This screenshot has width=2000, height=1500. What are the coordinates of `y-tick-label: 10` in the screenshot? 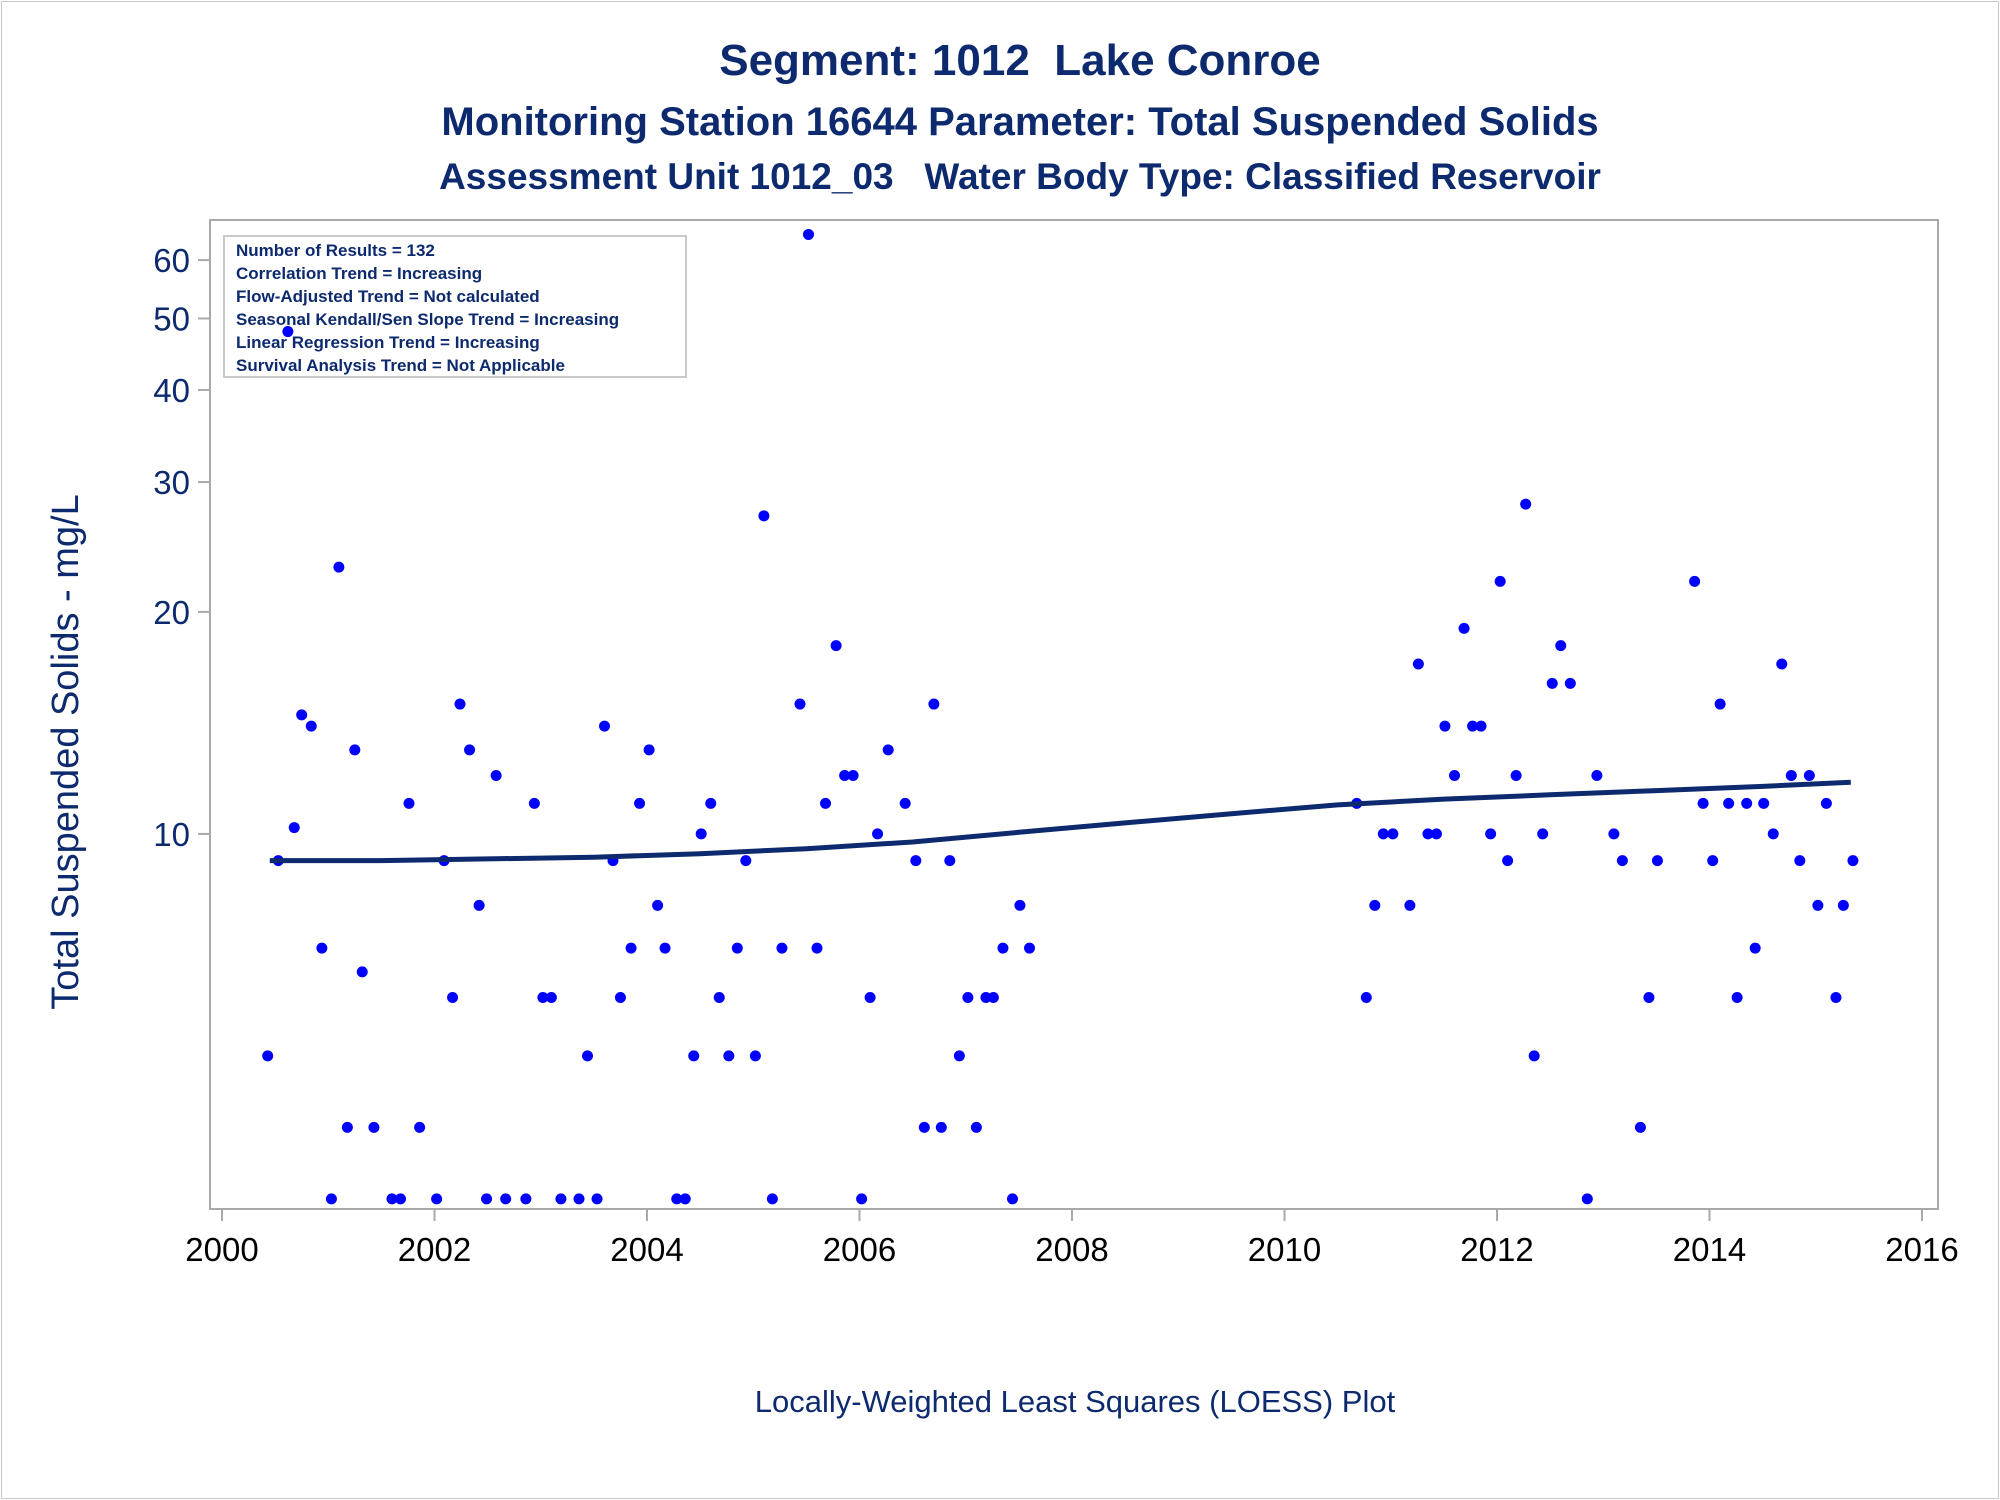 It's located at (171, 834).